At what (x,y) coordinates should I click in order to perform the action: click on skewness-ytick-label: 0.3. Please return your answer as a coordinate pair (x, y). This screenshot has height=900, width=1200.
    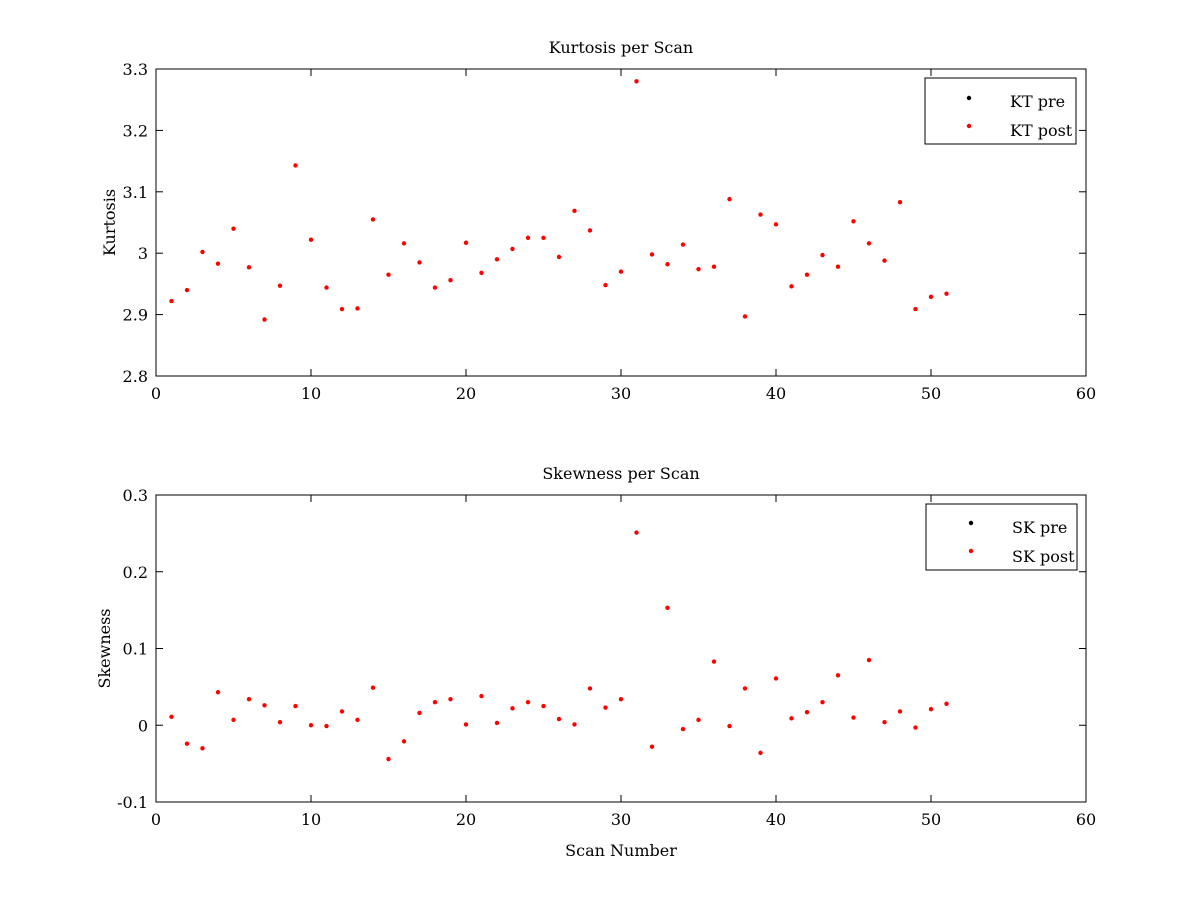
    Looking at the image, I should click on (135, 495).